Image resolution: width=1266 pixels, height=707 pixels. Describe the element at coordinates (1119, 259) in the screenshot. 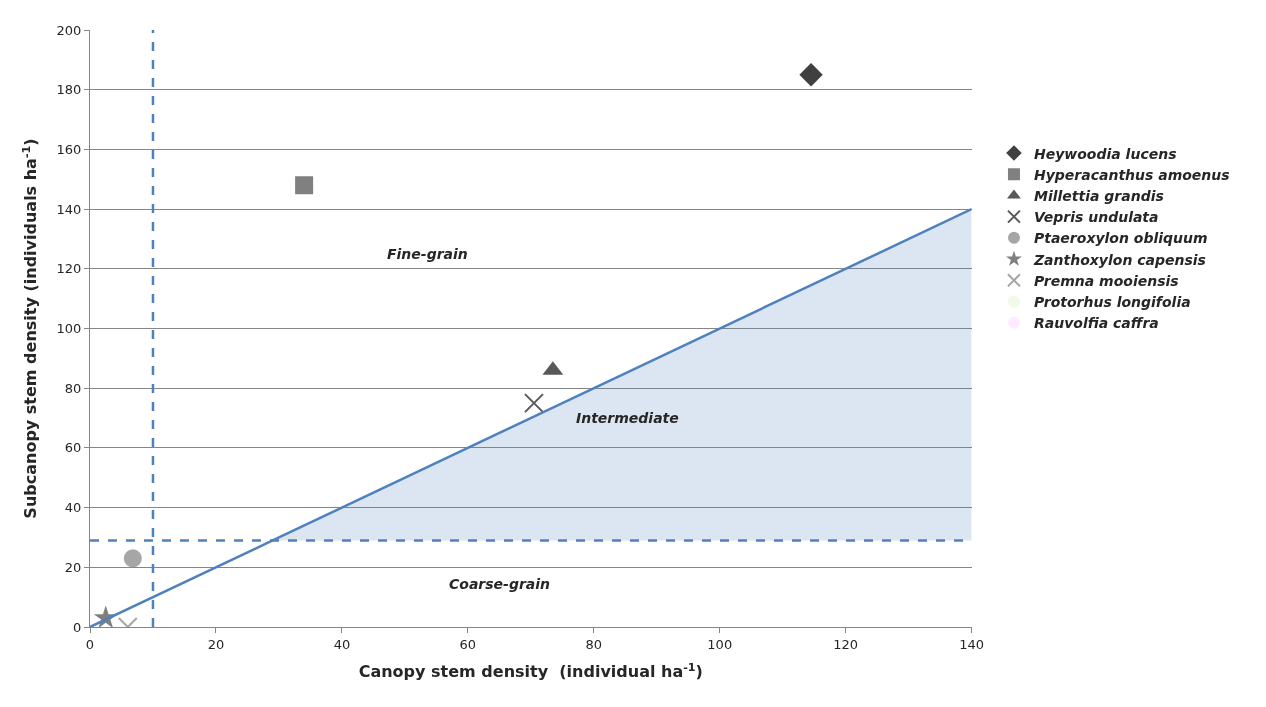

I see `legend-label: Zanthoxylon capensis` at that location.